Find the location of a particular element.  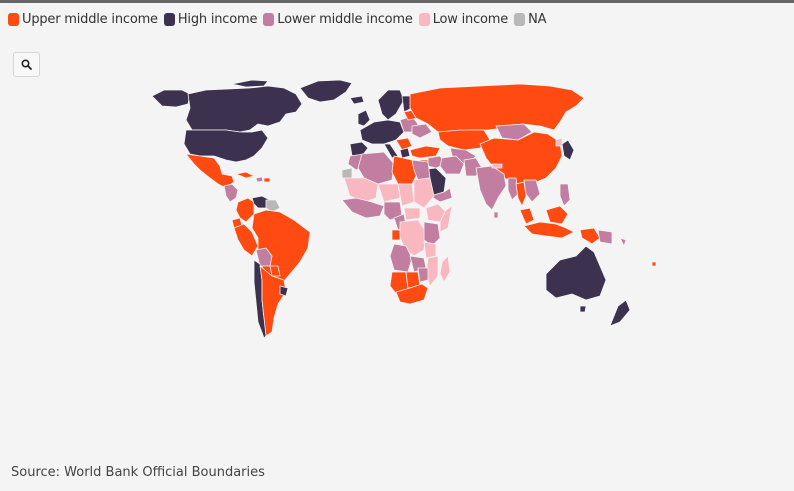

country-indonesia is located at coordinates (549, 230).